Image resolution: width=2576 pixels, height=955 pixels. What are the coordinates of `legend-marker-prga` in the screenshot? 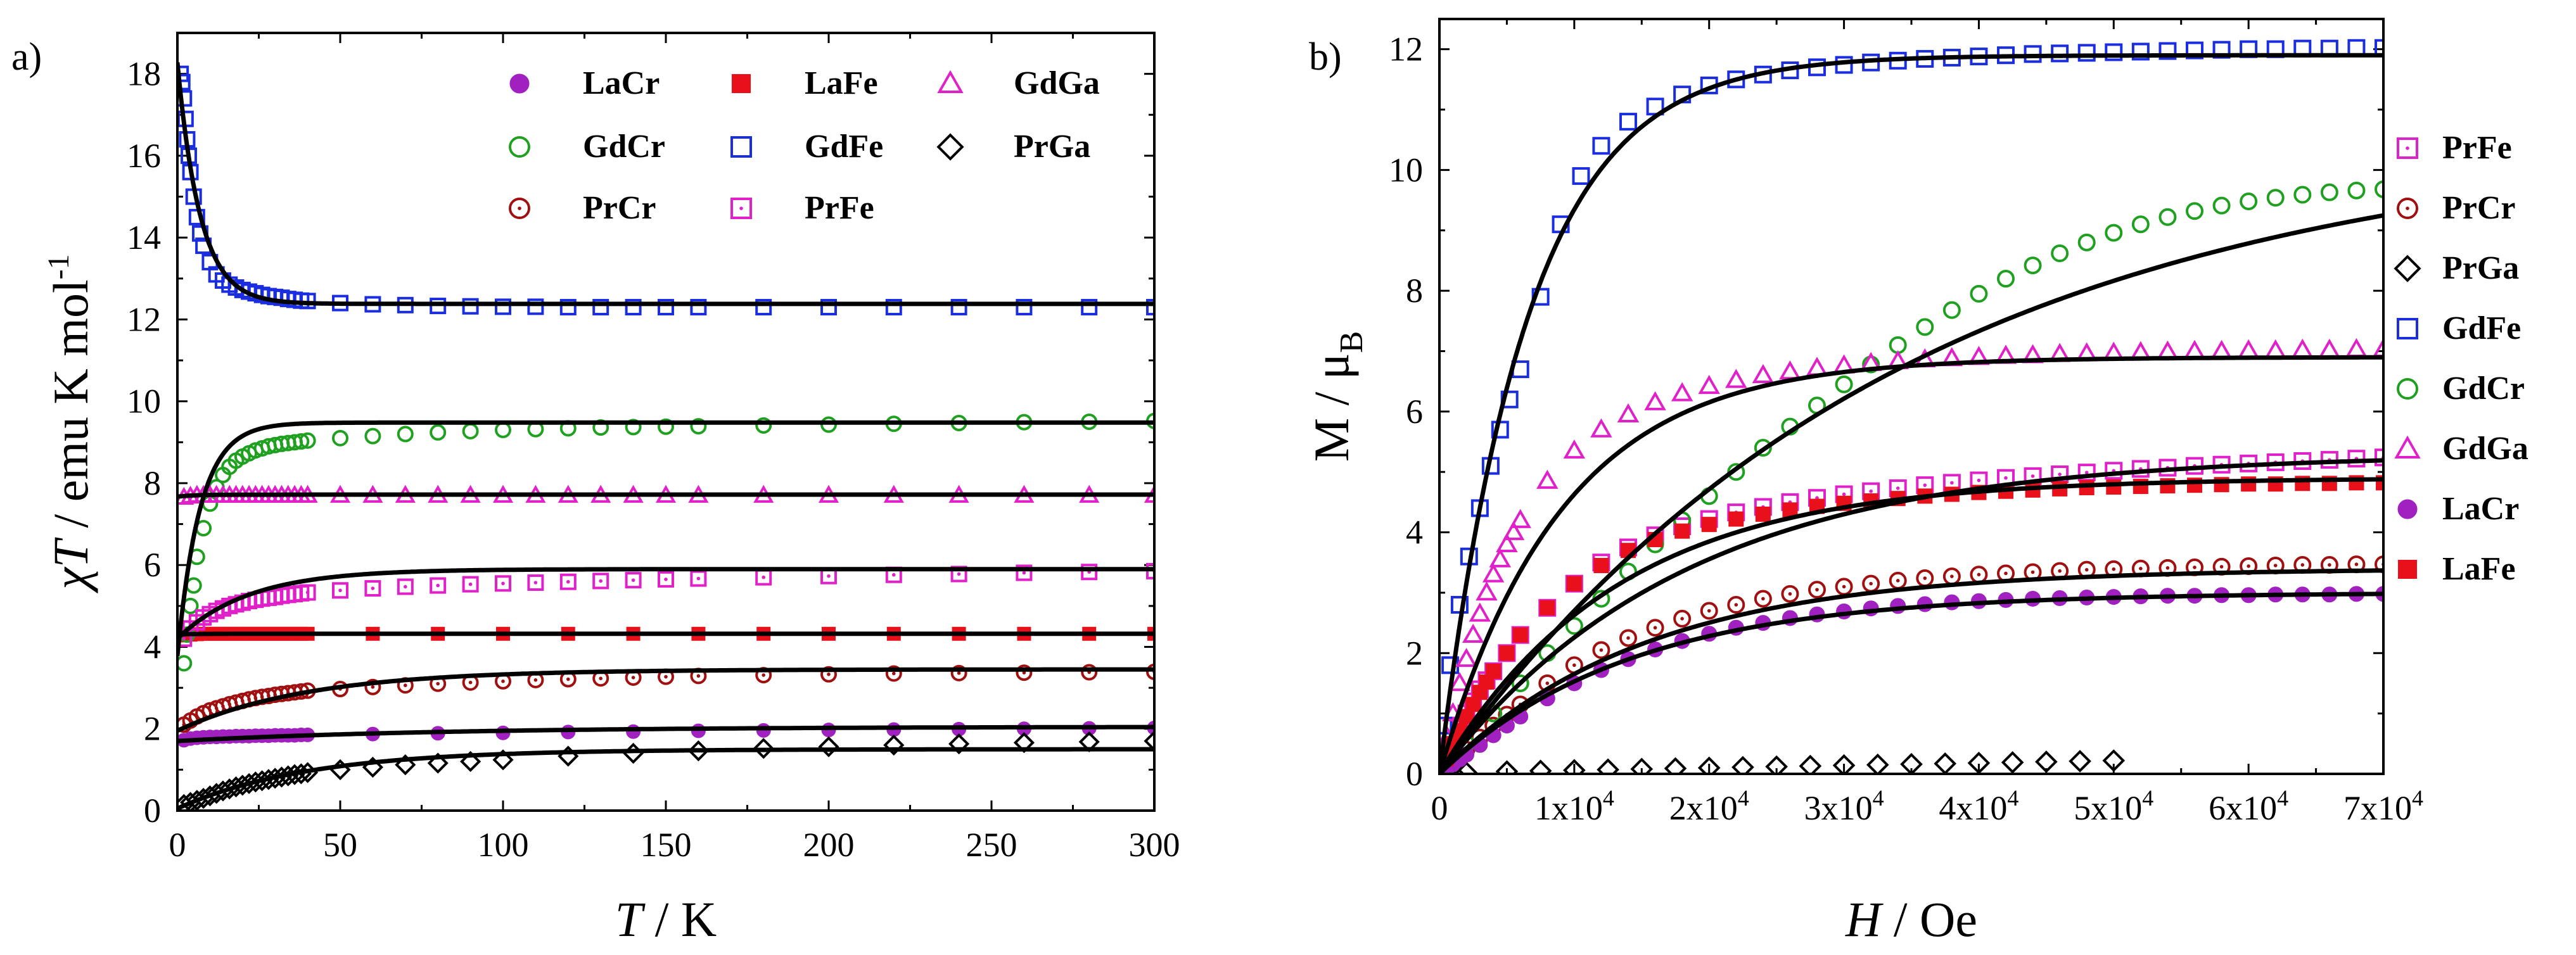 It's located at (950, 147).